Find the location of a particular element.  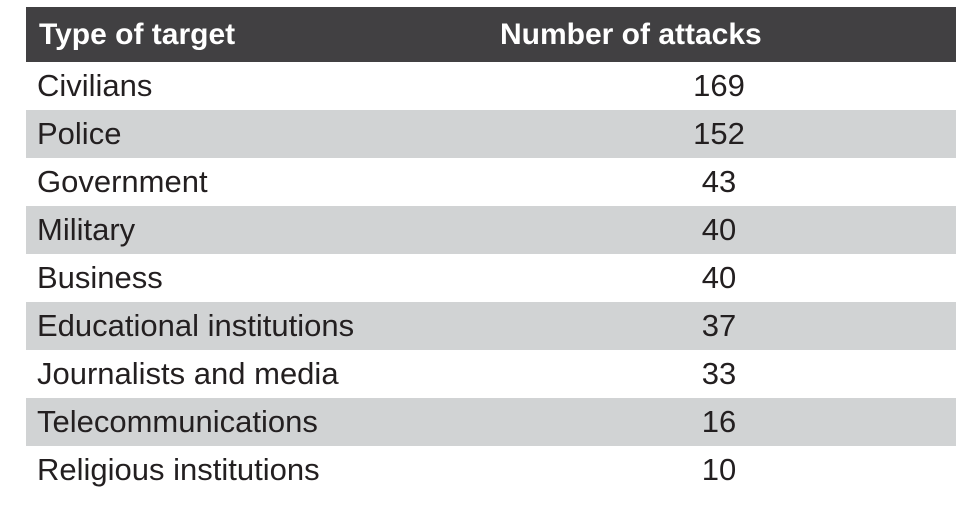

table-row: Civilians 169 is located at coordinates (491, 86).